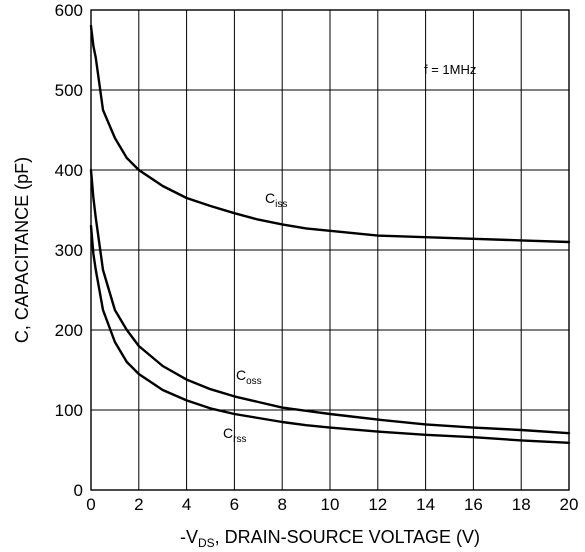 The height and width of the screenshot is (552, 585). I want to click on y-tick-label: 500, so click(69, 90).